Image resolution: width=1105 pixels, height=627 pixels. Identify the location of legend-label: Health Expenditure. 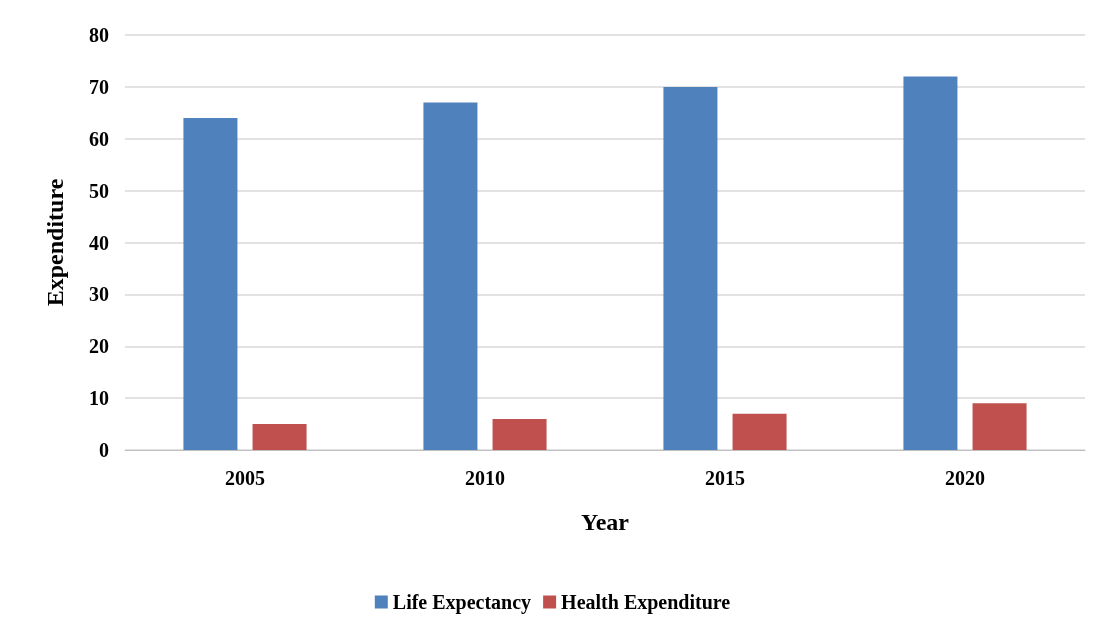
(646, 602).